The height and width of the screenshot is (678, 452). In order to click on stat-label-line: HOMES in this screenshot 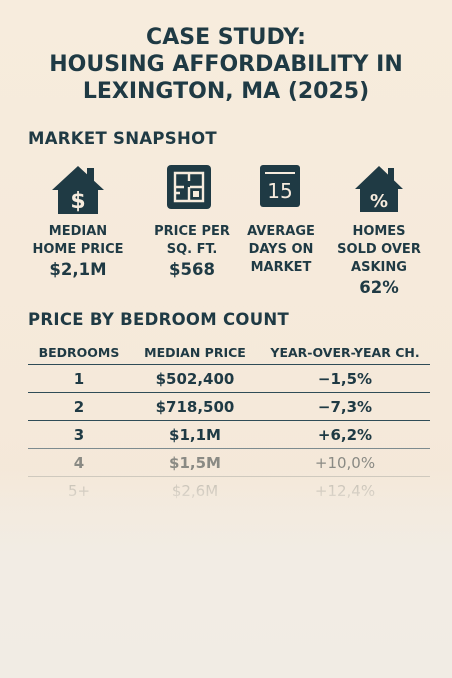, I will do `click(379, 231)`.